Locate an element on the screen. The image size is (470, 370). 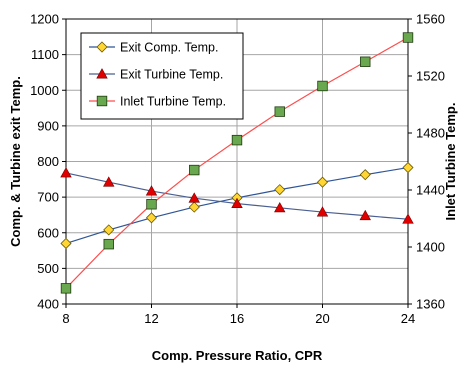
legend-label: Exit Turbine Temp. is located at coordinates (171, 75).